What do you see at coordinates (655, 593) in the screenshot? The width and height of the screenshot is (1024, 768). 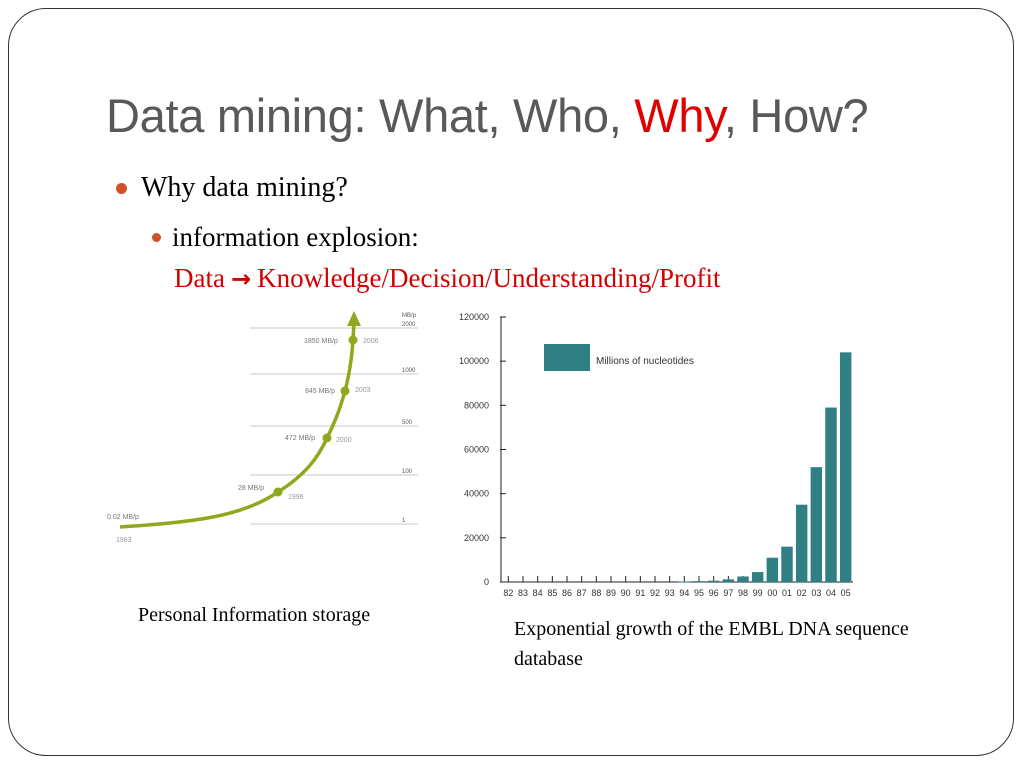 I see `x-tick-label: 92` at bounding box center [655, 593].